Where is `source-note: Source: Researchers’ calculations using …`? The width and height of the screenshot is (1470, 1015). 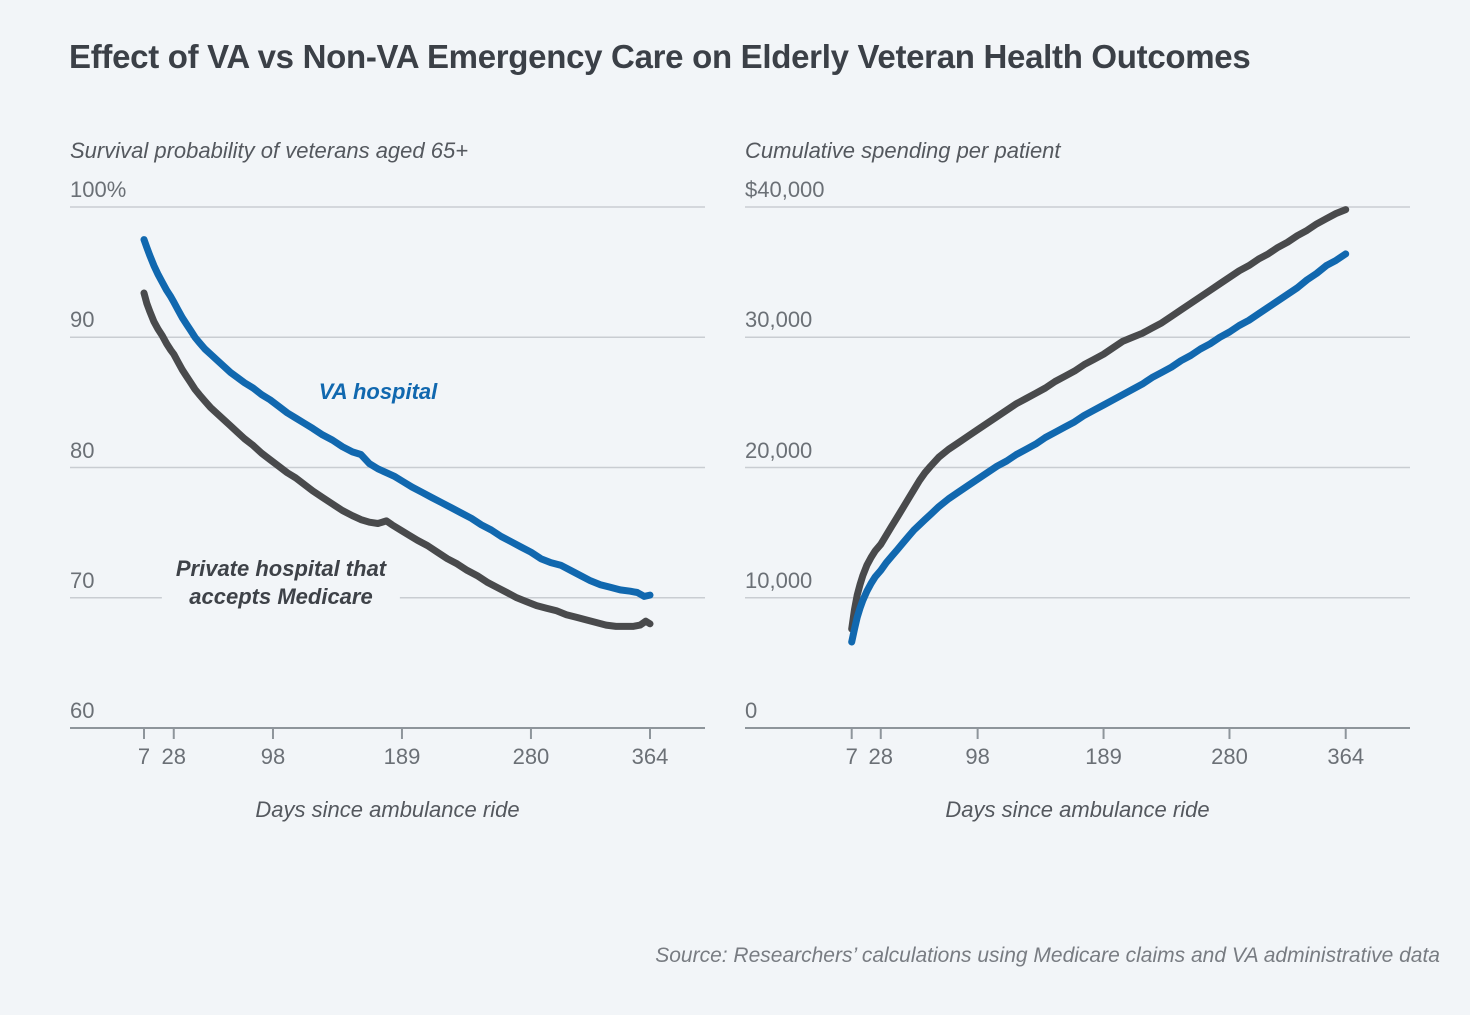 source-note: Source: Researchers’ calculations using … is located at coordinates (1047, 955).